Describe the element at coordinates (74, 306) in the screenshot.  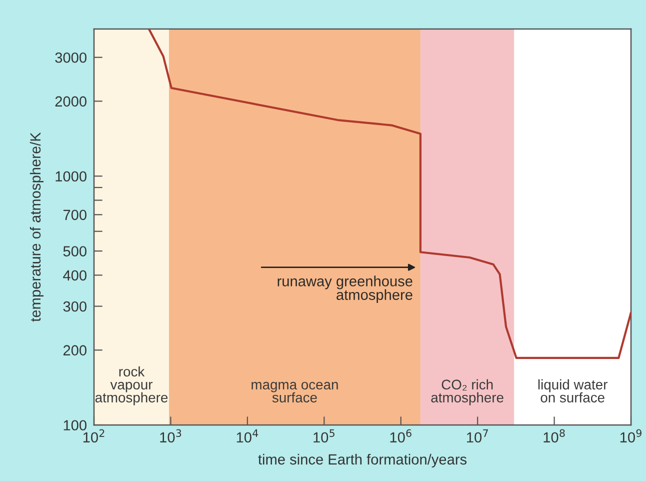
I see `y-tick-label: 300` at that location.